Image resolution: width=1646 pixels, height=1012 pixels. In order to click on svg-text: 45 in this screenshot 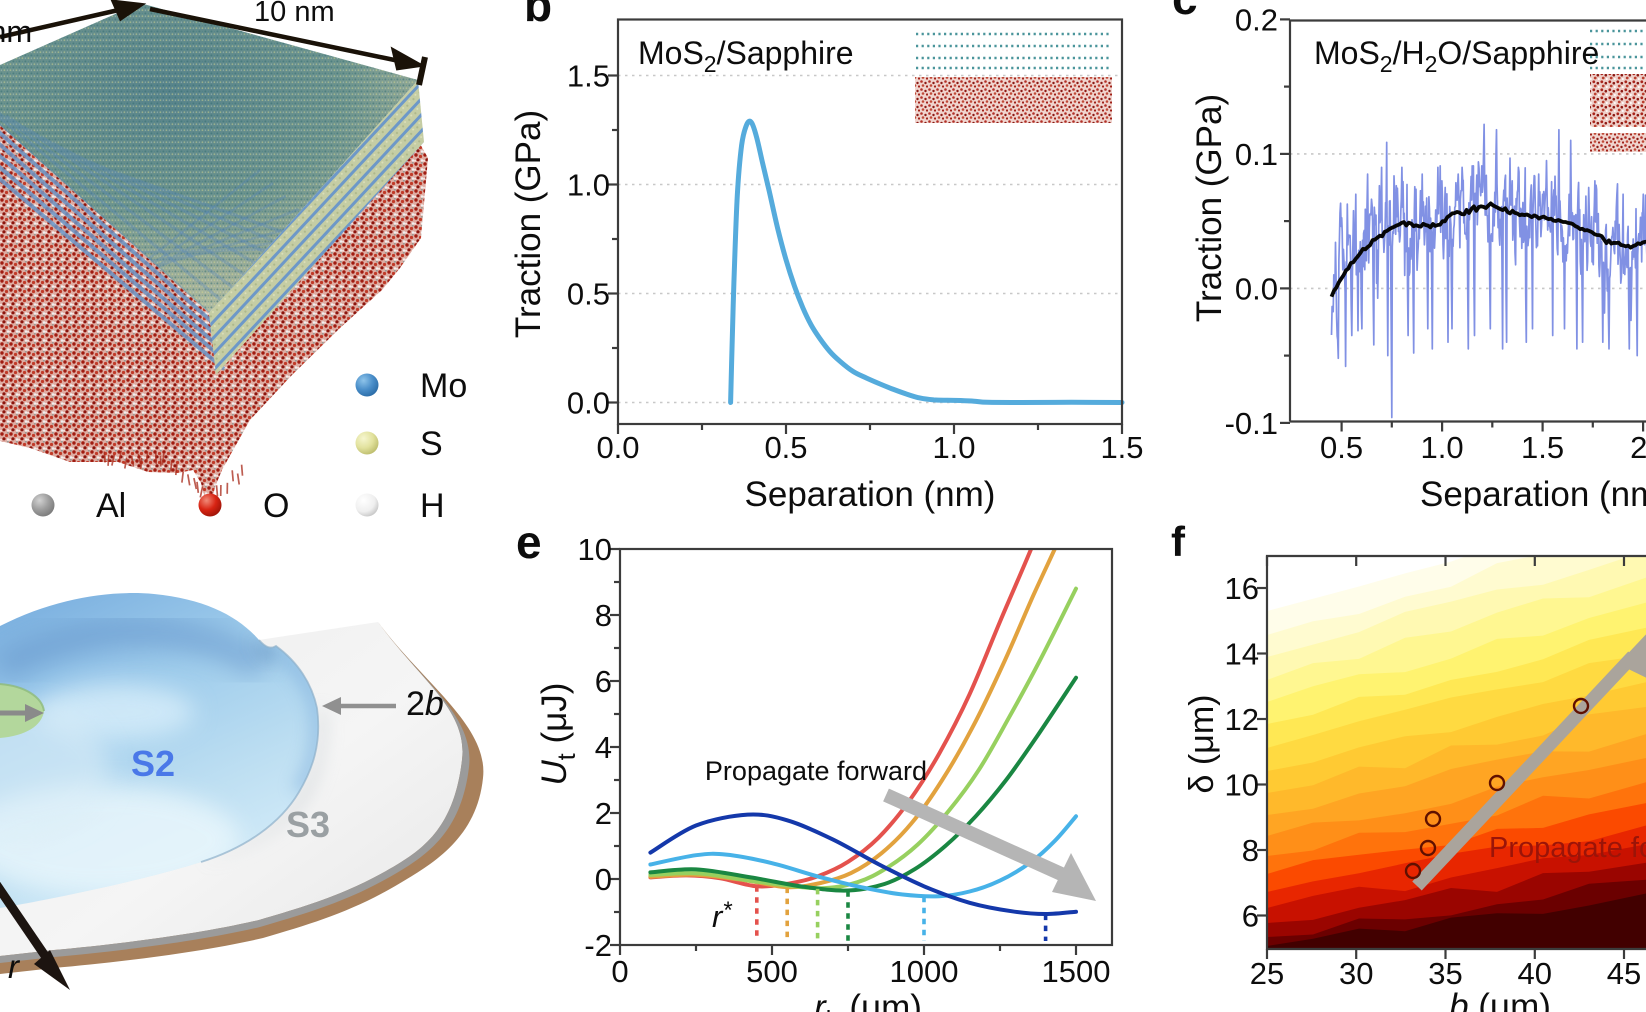, I will do `click(1624, 973)`.